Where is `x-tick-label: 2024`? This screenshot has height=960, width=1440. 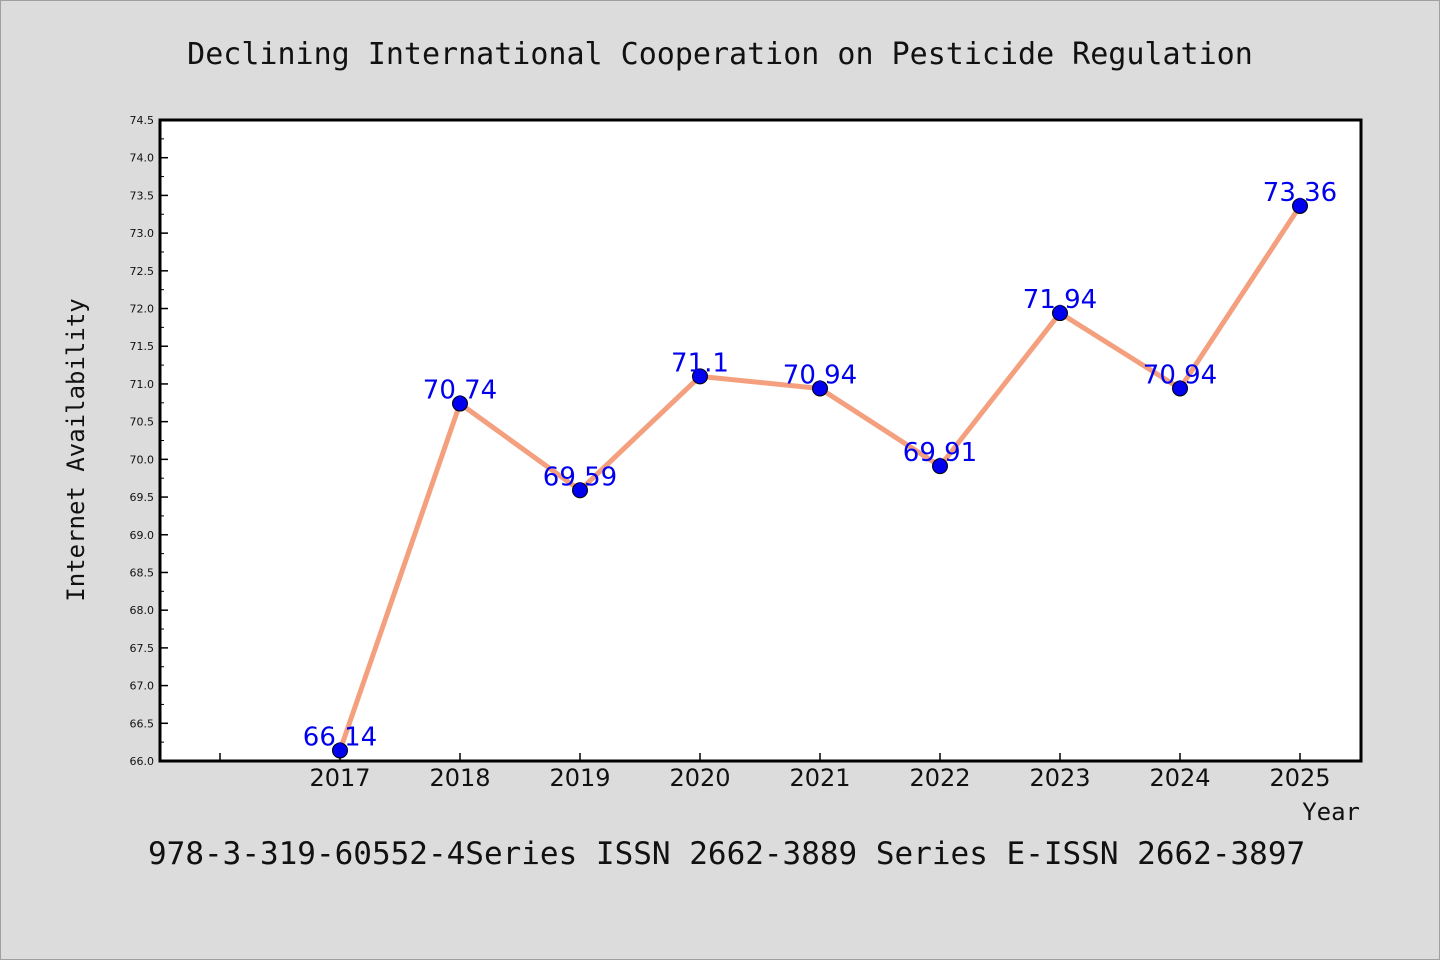
x-tick-label: 2024 is located at coordinates (1179, 778).